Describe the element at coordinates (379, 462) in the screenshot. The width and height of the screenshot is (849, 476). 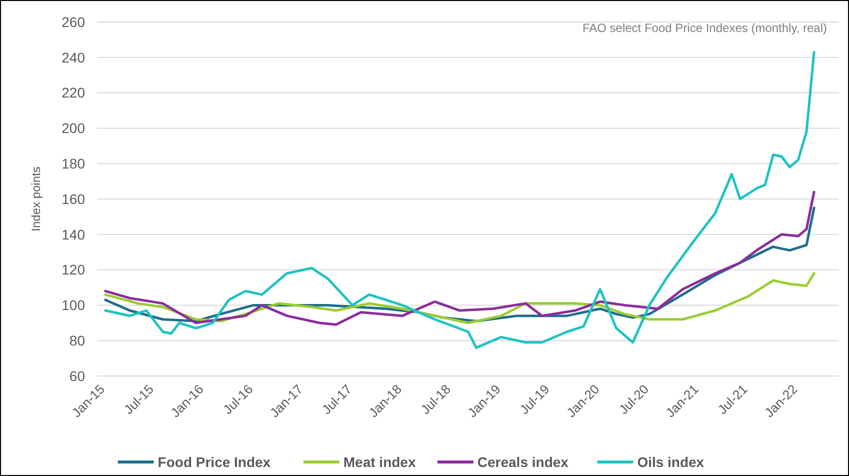
I see `legend-label: Meat index` at that location.